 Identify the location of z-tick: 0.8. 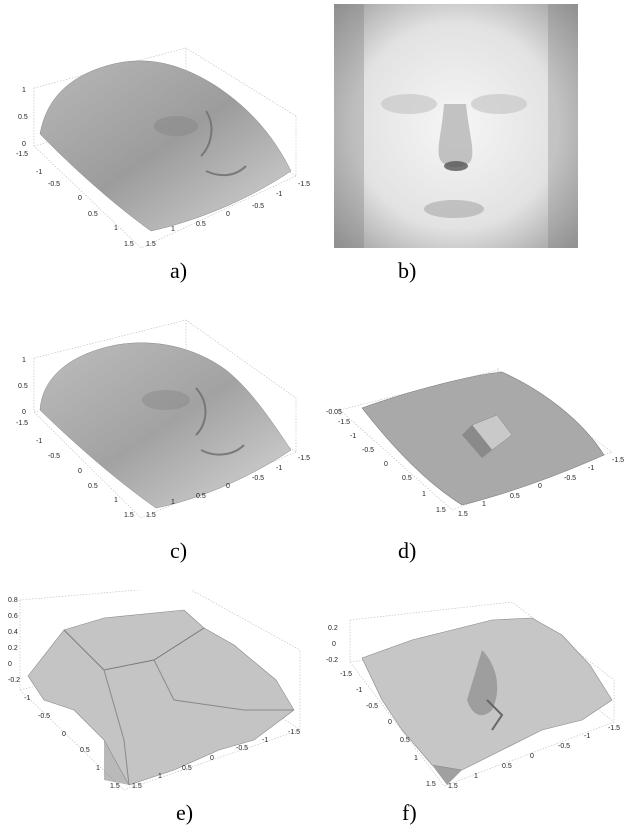
(13, 600).